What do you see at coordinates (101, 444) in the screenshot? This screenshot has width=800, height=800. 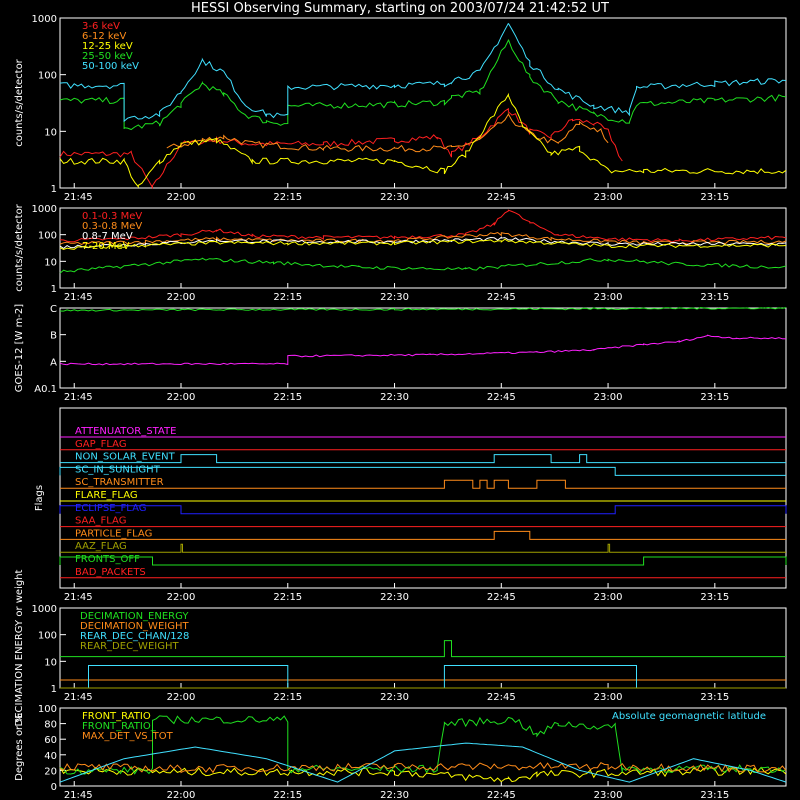 I see `flag-label: GAP_FLAG` at bounding box center [101, 444].